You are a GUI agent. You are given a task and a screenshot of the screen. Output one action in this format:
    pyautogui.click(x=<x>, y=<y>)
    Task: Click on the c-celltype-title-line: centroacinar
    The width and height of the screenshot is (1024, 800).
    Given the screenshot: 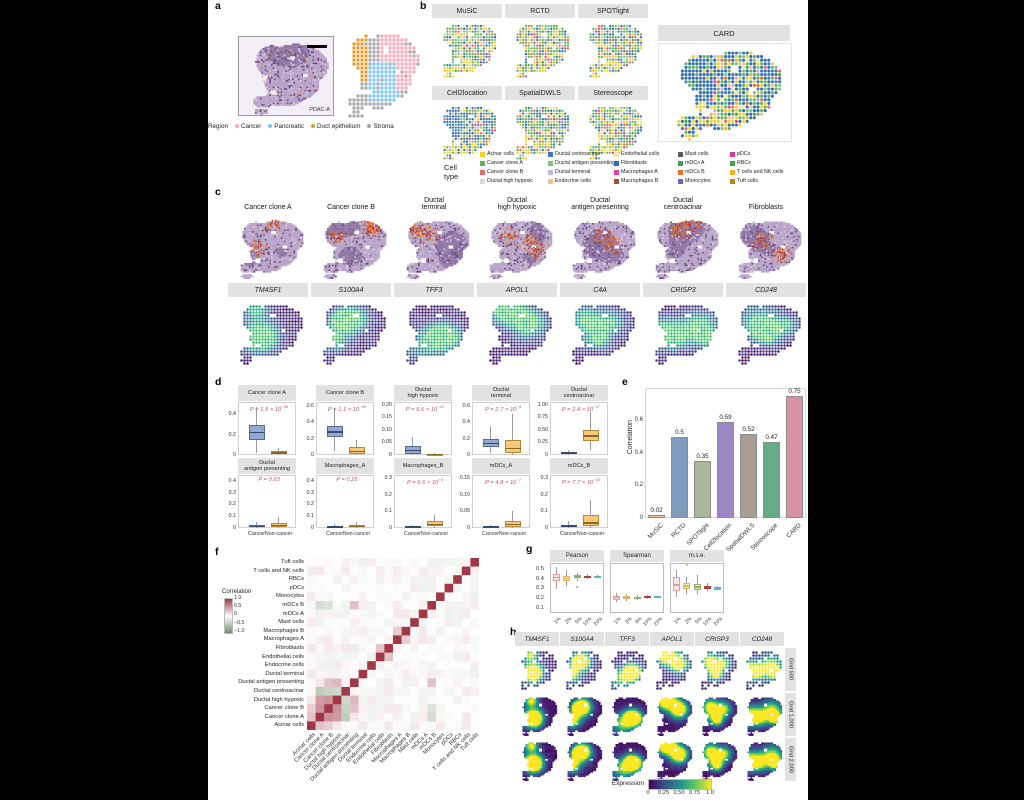 What is the action you would take?
    pyautogui.click(x=683, y=208)
    